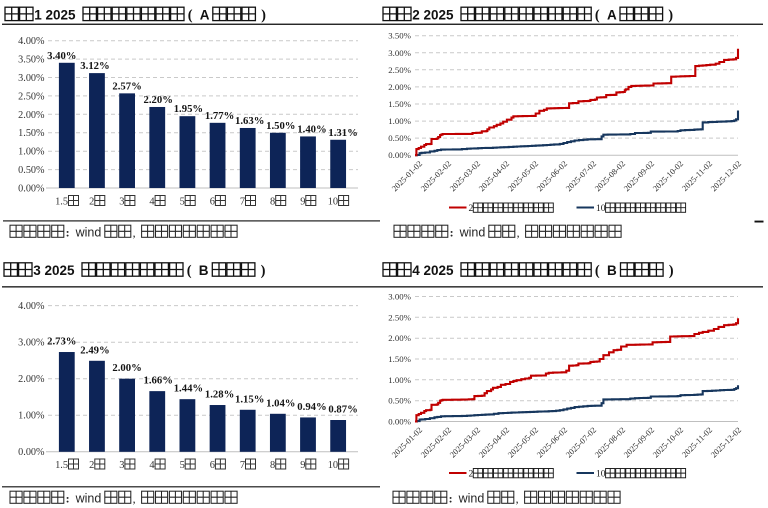 The width and height of the screenshot is (768, 508). What do you see at coordinates (61, 56) in the screenshot?
I see `svg-text: 3.40%` at bounding box center [61, 56].